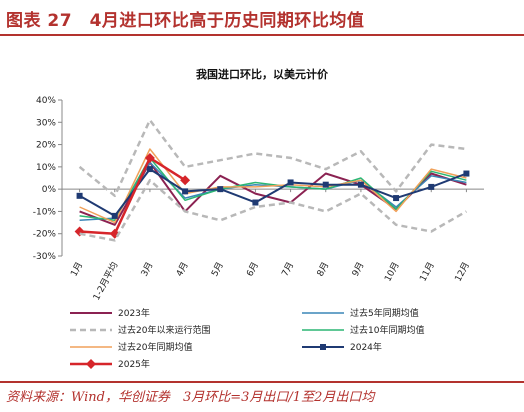  What do you see at coordinates (462, 271) in the screenshot?
I see `x-tick-label: 12月` at bounding box center [462, 271].